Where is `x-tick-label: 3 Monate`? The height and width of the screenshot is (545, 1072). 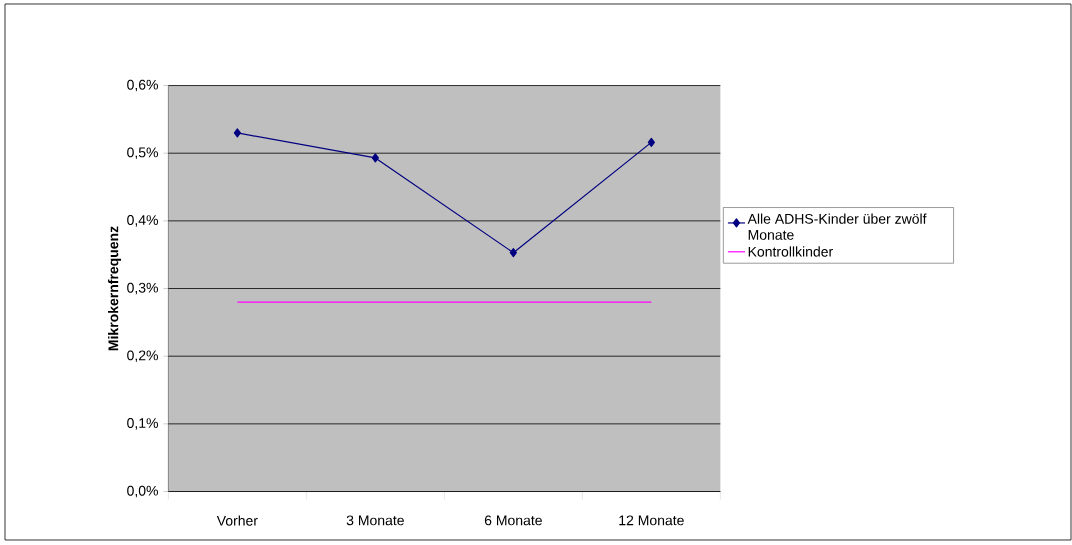 x-tick-label: 3 Monate is located at coordinates (375, 520).